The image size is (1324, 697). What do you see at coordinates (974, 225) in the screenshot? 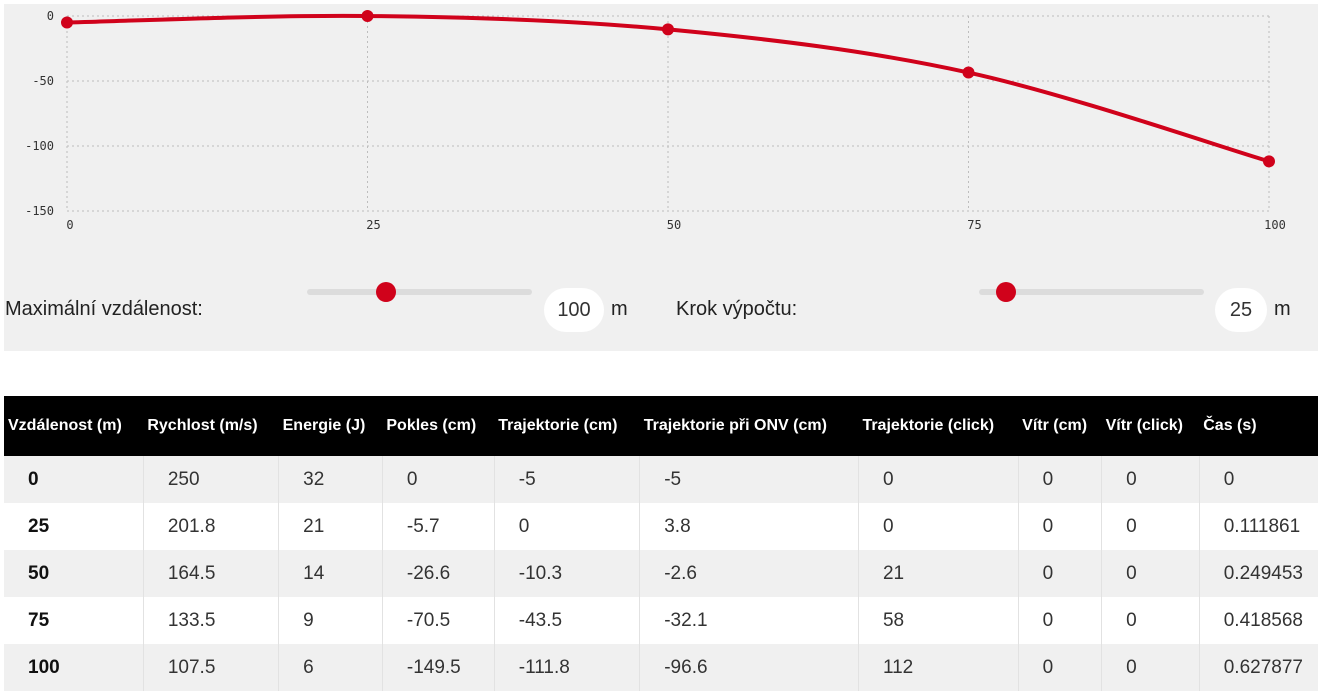
I see `x-tick-label: 75` at bounding box center [974, 225].